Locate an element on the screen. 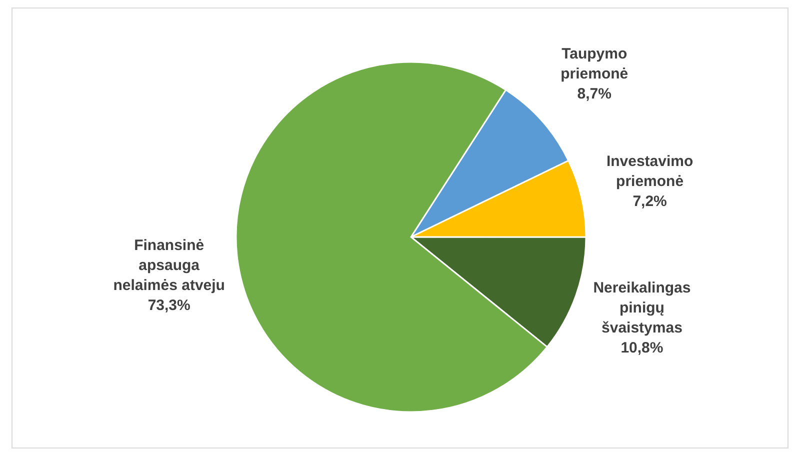  slice-label: Nereikalingas pinigų švaistymas is located at coordinates (642, 308).